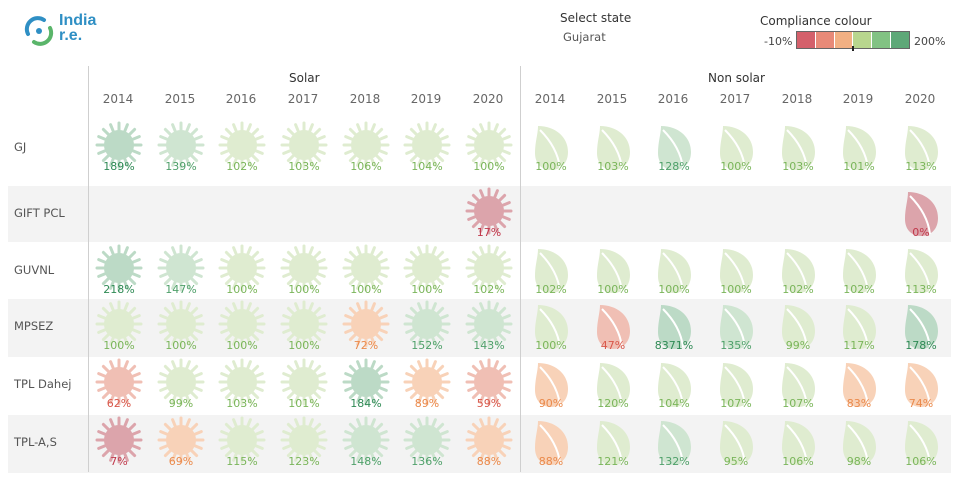 The width and height of the screenshot is (959, 479). Describe the element at coordinates (859, 403) in the screenshot. I see `nonsolar-compliance-value: 83%` at that location.